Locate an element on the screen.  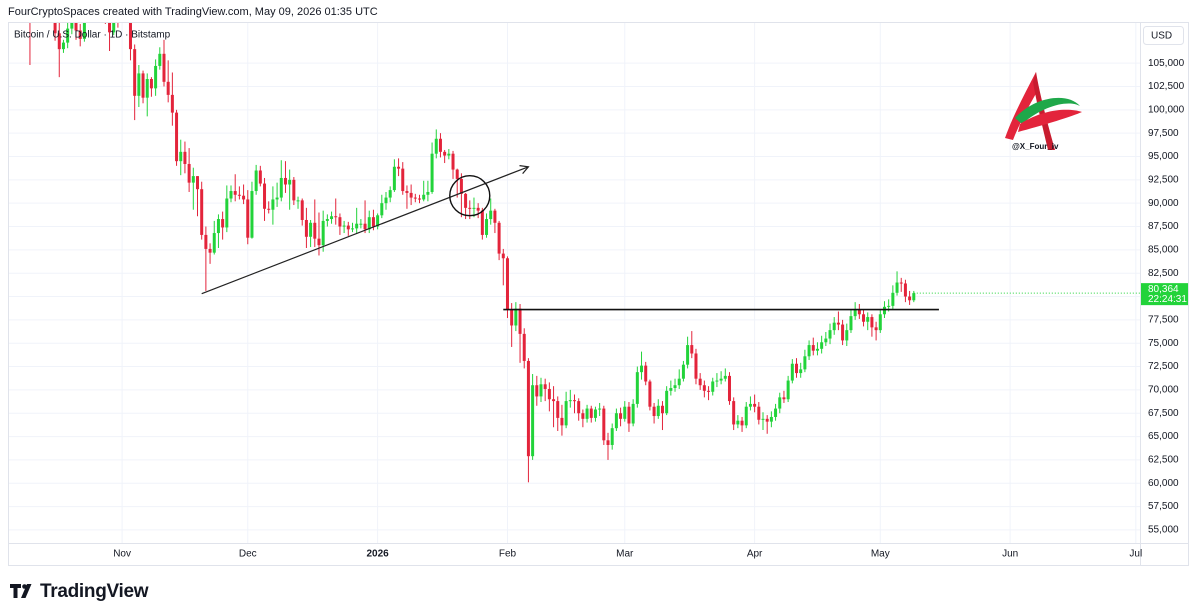
y-tick-label: 82,500 is located at coordinates (1163, 273).